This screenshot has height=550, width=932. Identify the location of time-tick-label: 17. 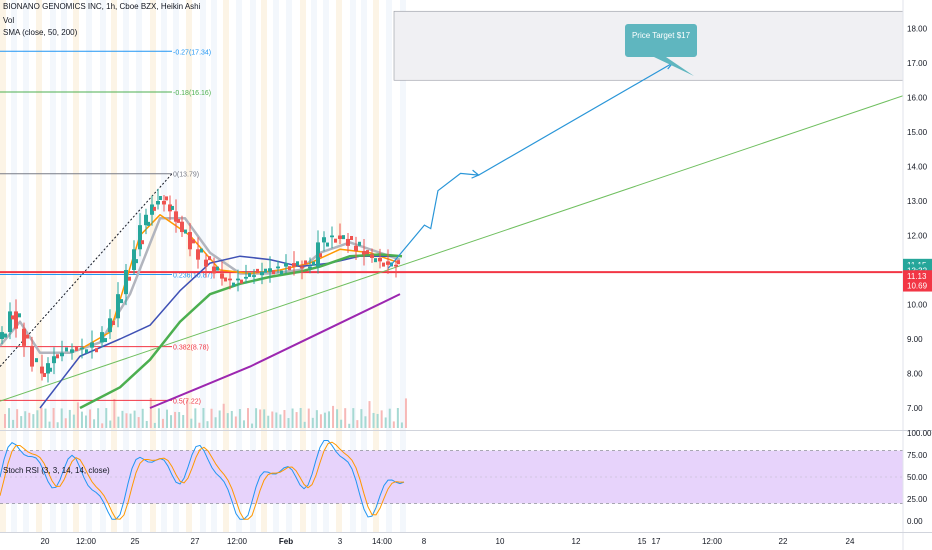
(656, 541).